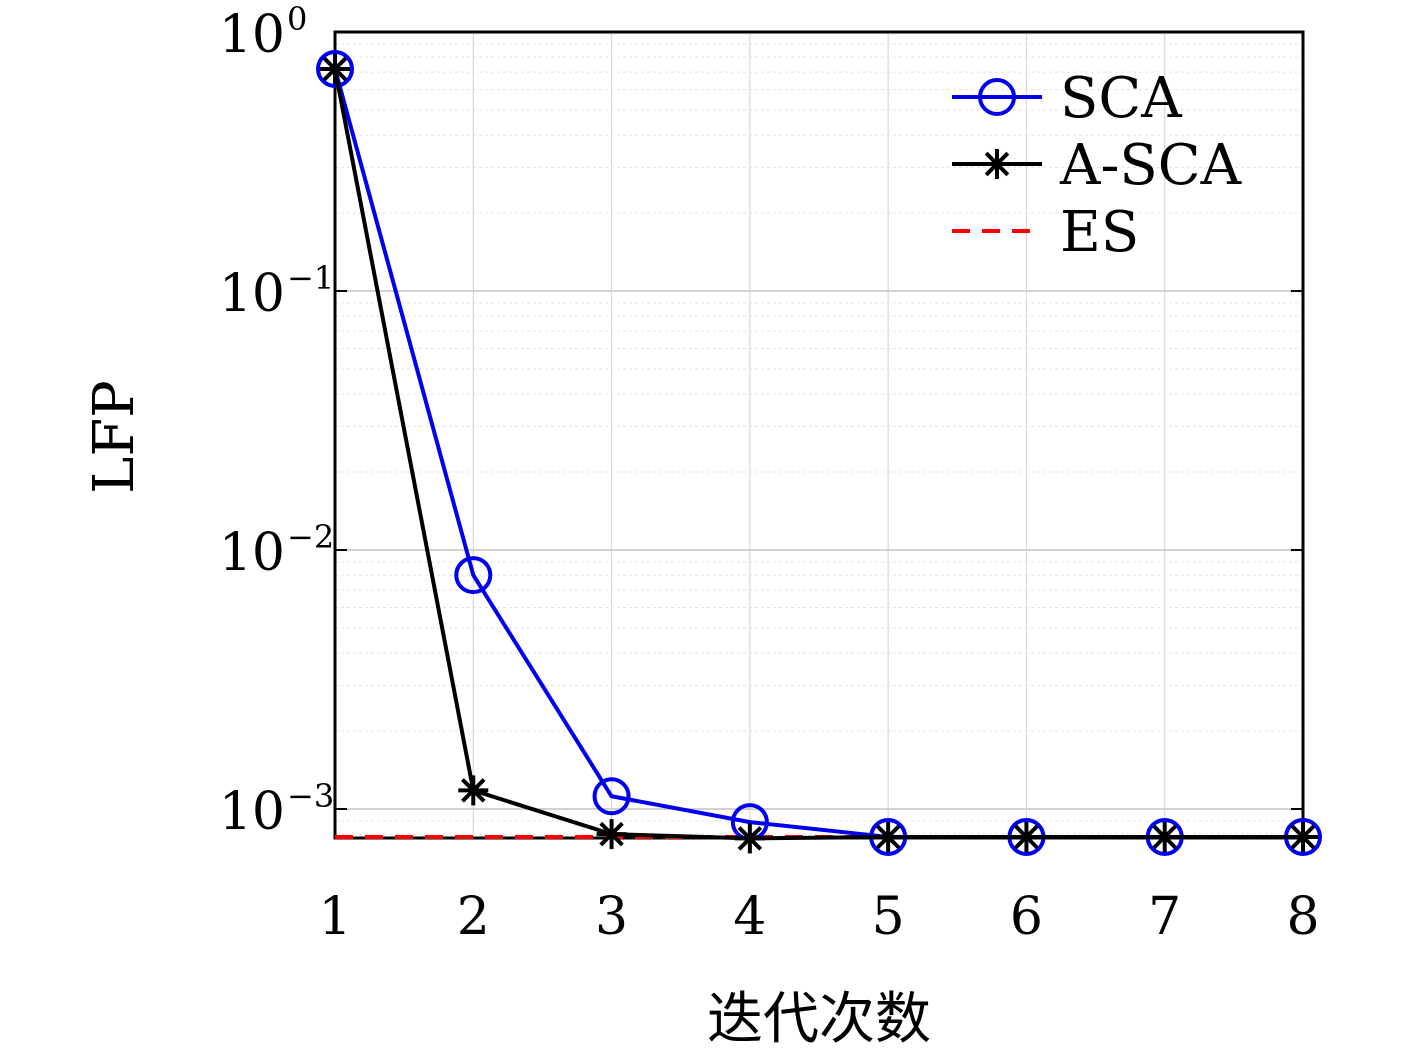 This screenshot has width=1417, height=1054. What do you see at coordinates (334, 917) in the screenshot?
I see `x-tick-label: 1` at bounding box center [334, 917].